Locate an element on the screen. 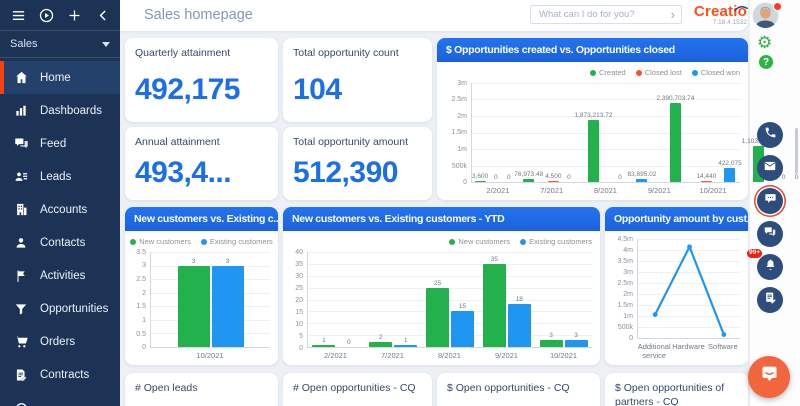  workplace-selector: Sales is located at coordinates (60, 44).